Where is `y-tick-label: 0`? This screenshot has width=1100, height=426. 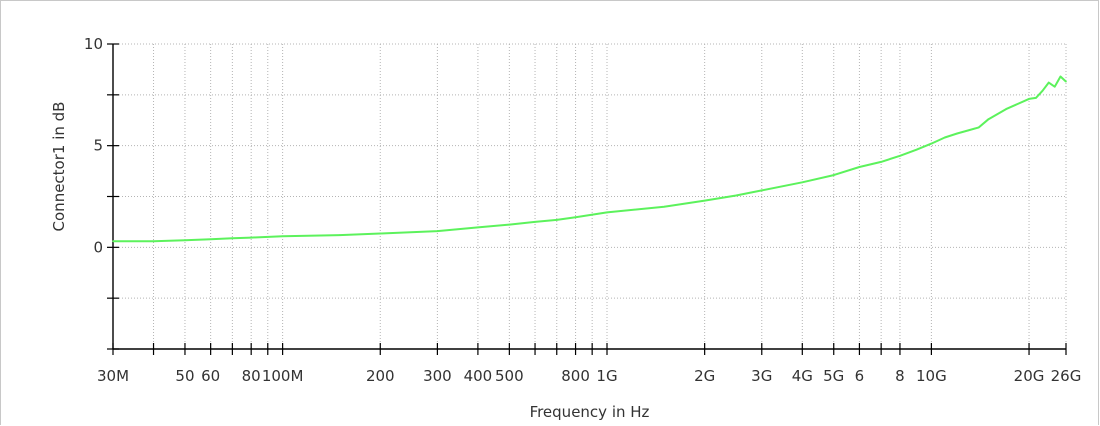
y-tick-label: 0 is located at coordinates (98, 247).